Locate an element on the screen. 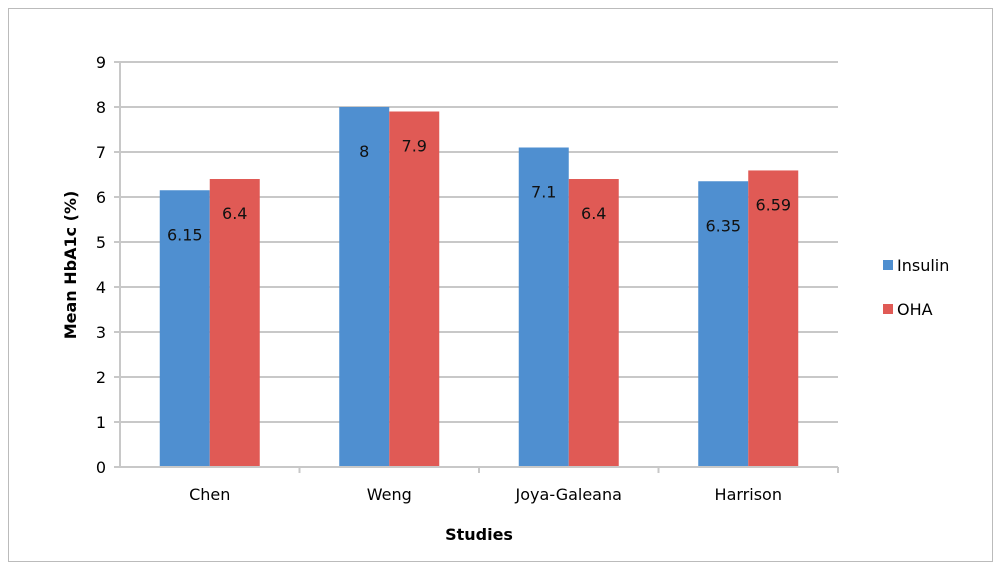 The image size is (1001, 570). x-axis-title: Studies is located at coordinates (479, 534).